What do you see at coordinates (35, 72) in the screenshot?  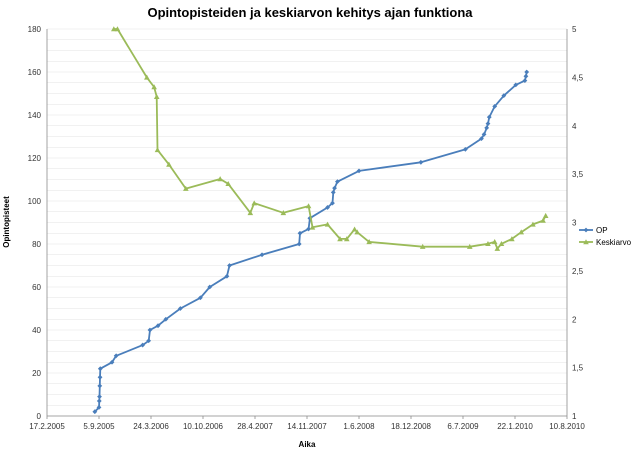 I see `y-tick-label: 160` at bounding box center [35, 72].